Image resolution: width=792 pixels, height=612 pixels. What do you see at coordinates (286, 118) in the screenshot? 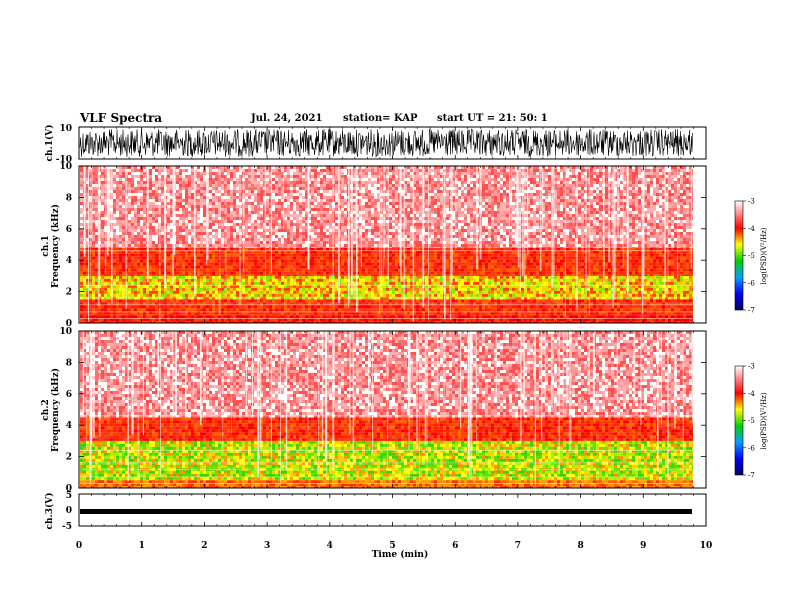
I see `date-label: Jul. 24, 2021` at bounding box center [286, 118].